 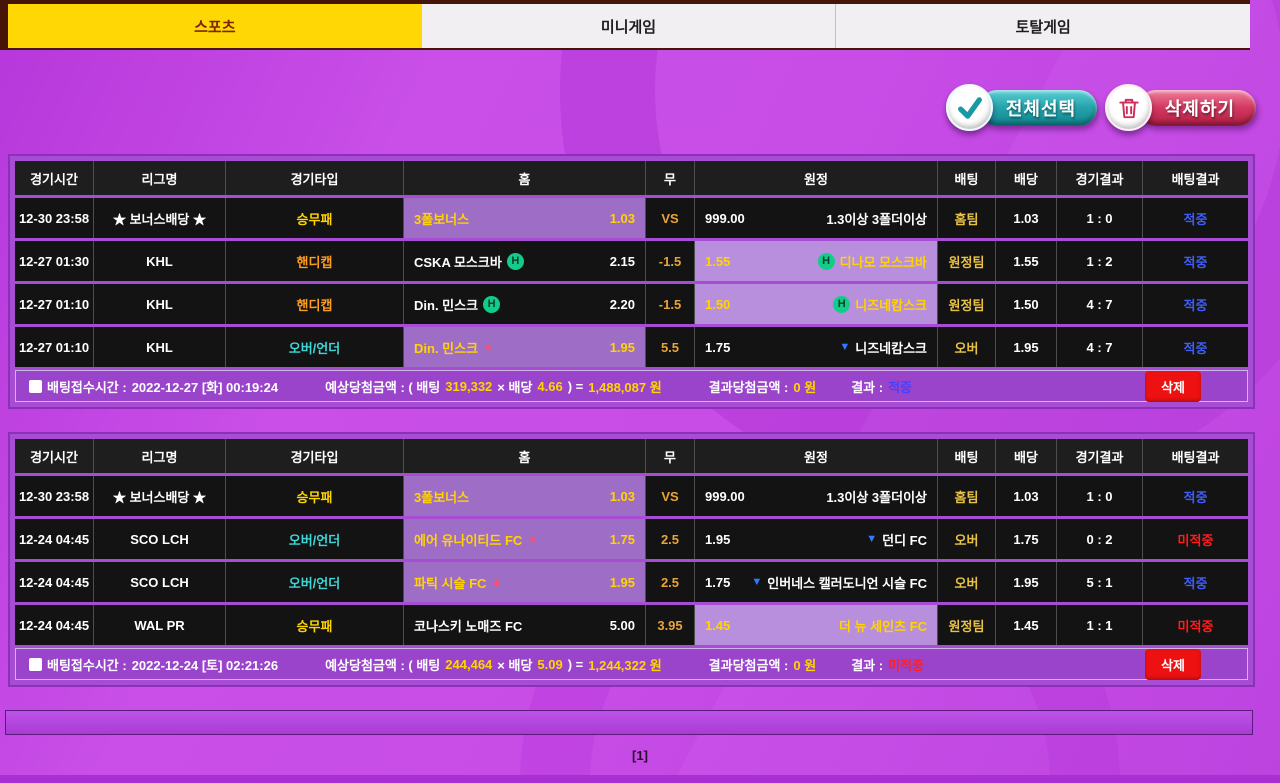 What do you see at coordinates (215, 26) in the screenshot?
I see `tab-sports: 스포츠` at bounding box center [215, 26].